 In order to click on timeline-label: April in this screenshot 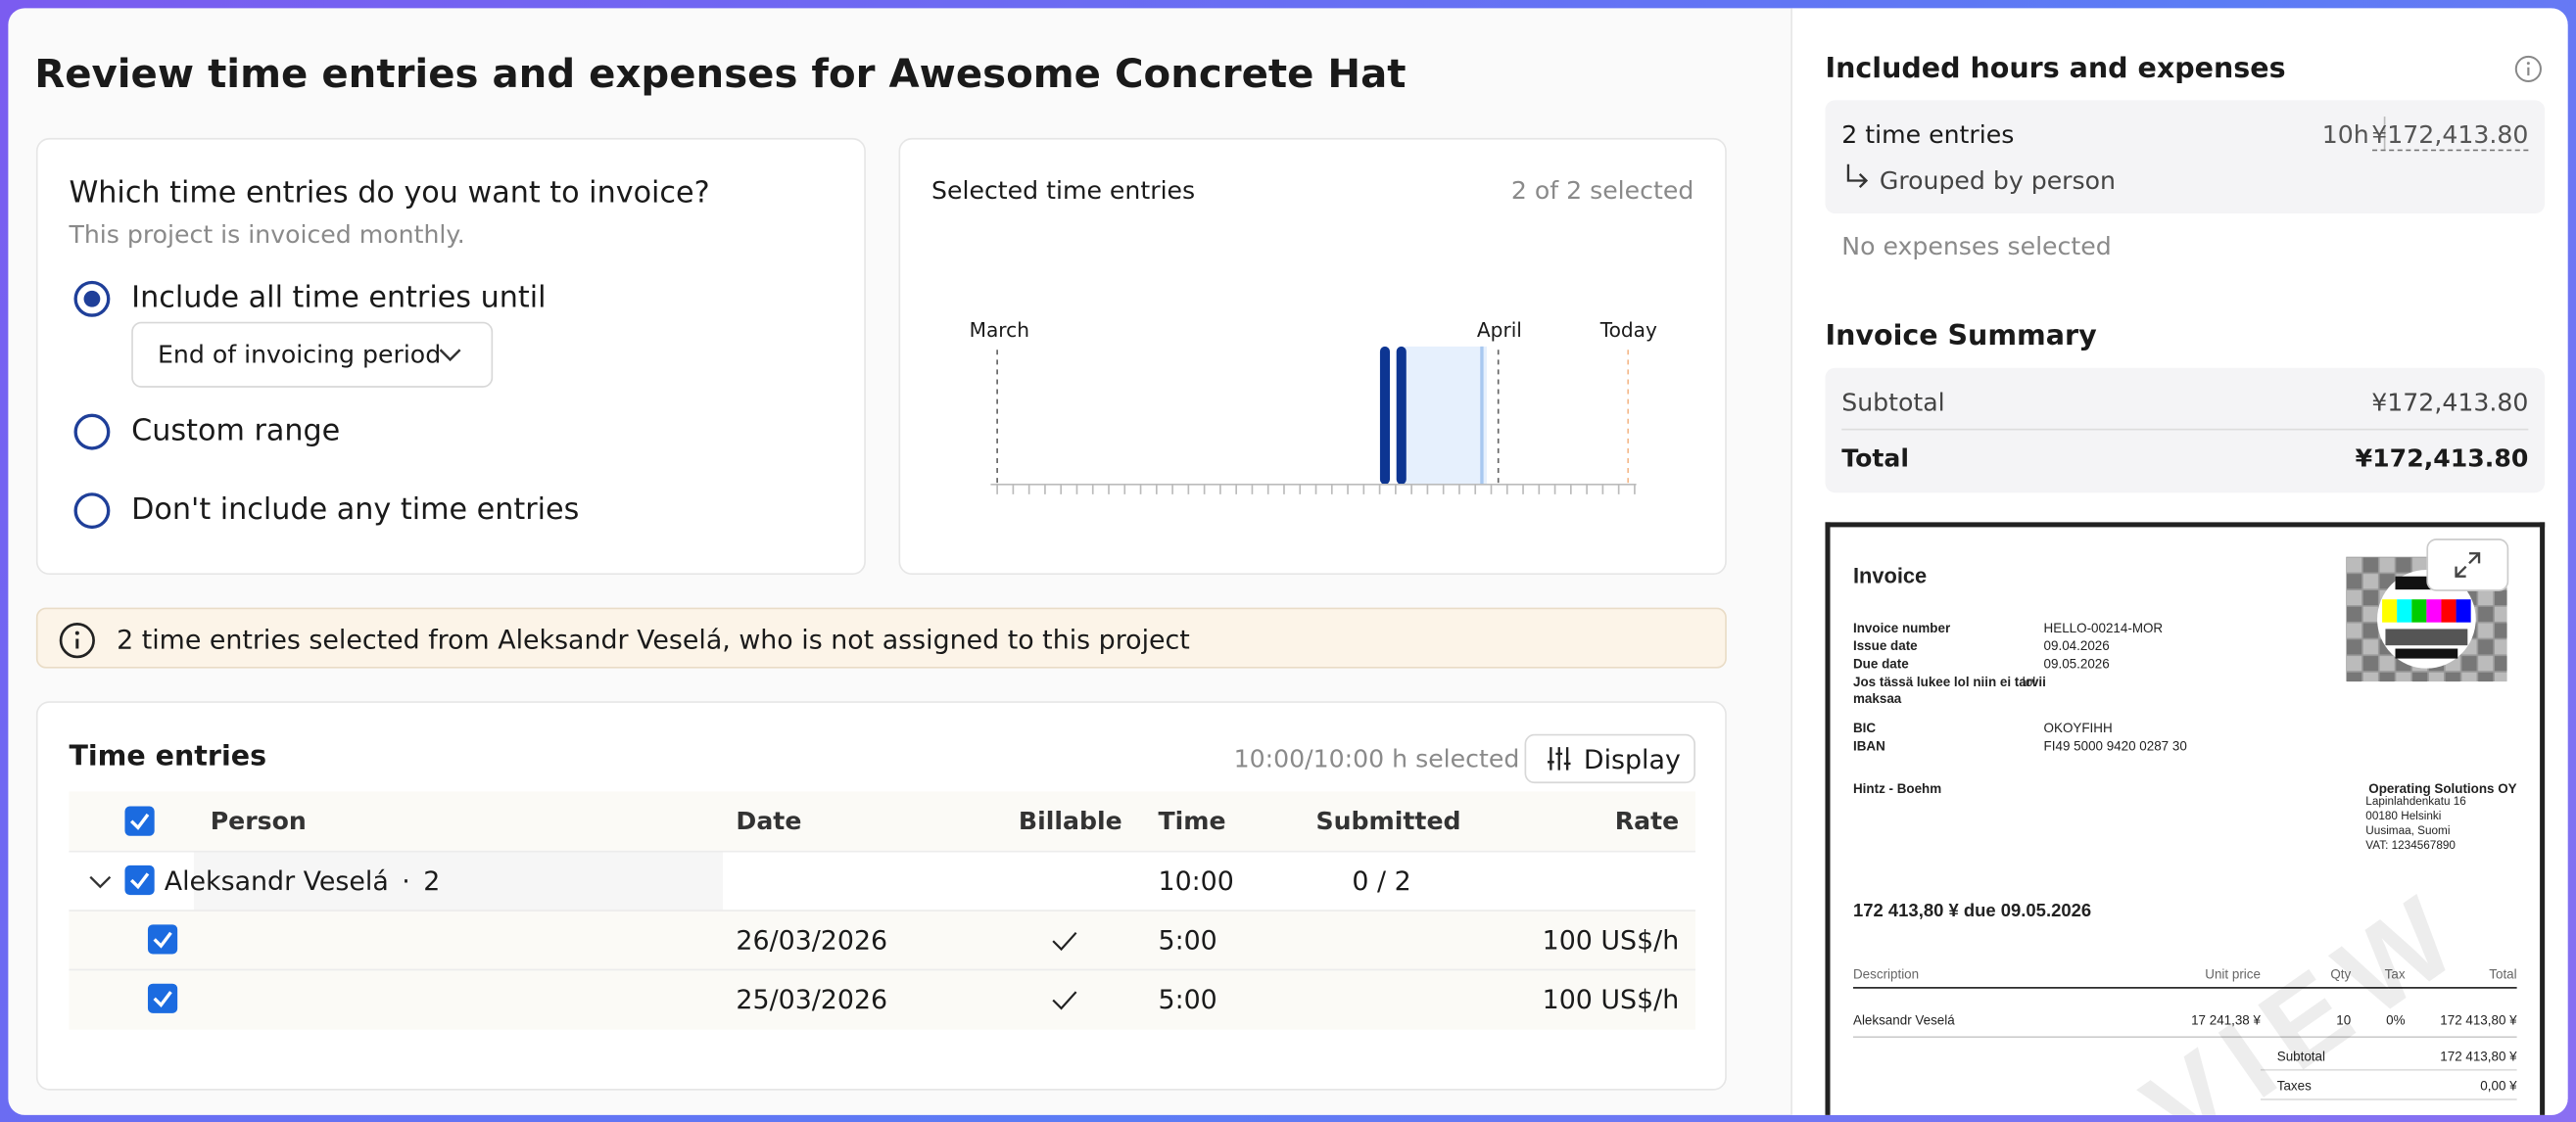, I will do `click(1499, 330)`.